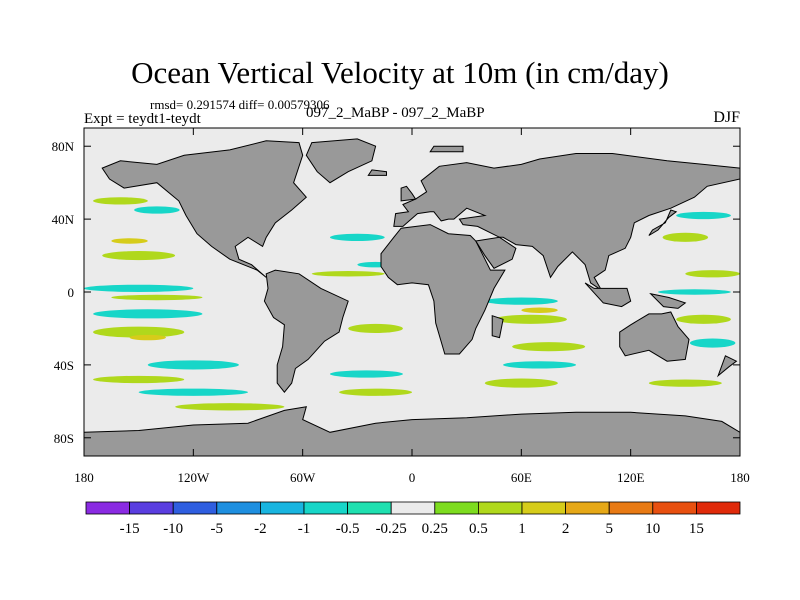 The image size is (800, 600). What do you see at coordinates (446, 149) in the screenshot?
I see `land-svalbard` at bounding box center [446, 149].